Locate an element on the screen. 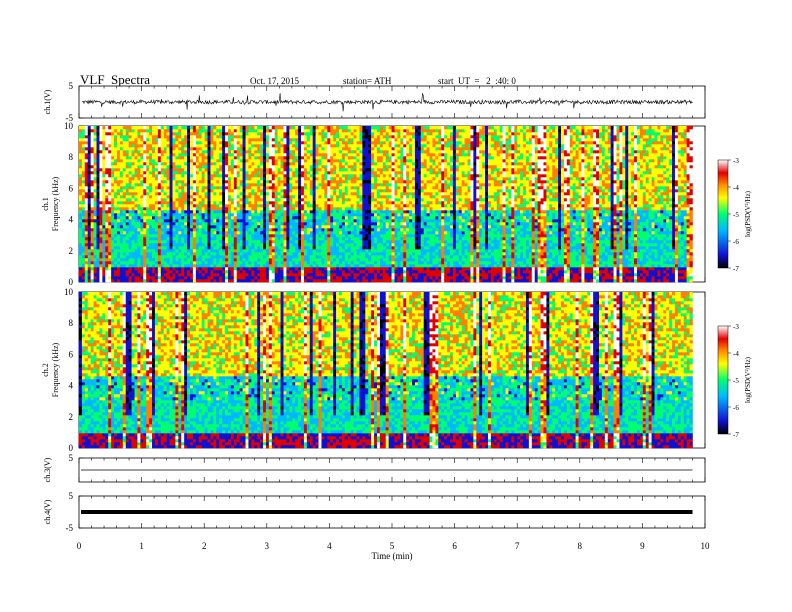  ch2-spectrogram-colorbar-tick-label: -7 is located at coordinates (736, 435).